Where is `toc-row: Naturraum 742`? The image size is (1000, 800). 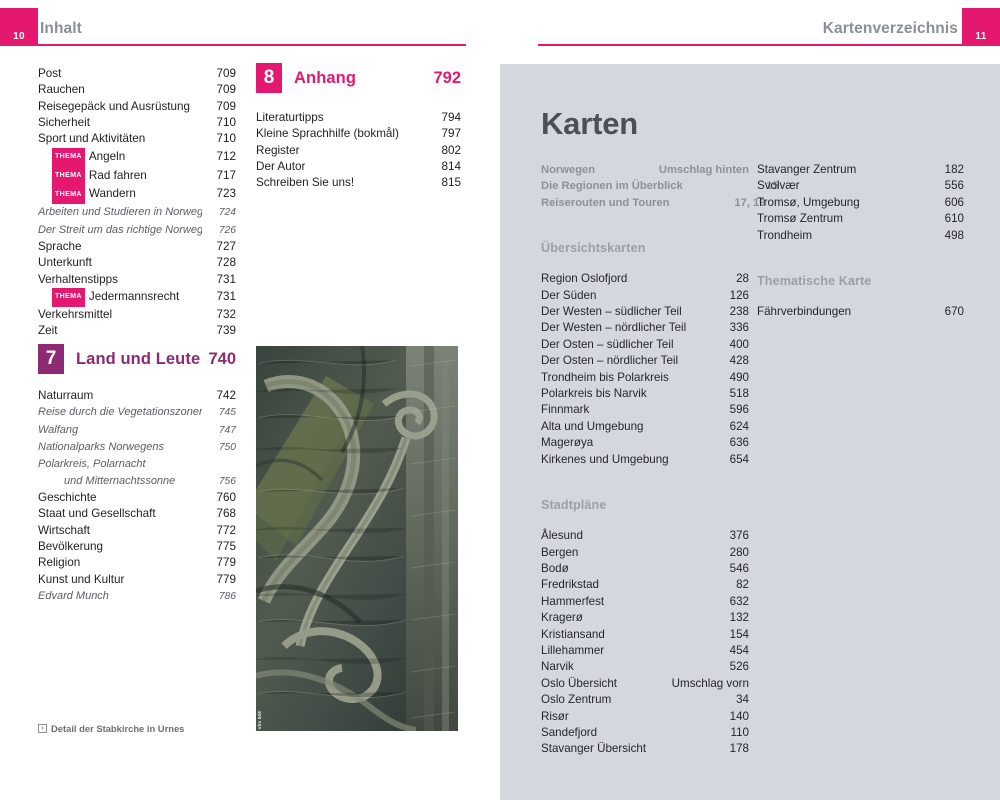 toc-row: Naturraum 742 is located at coordinates (137, 396).